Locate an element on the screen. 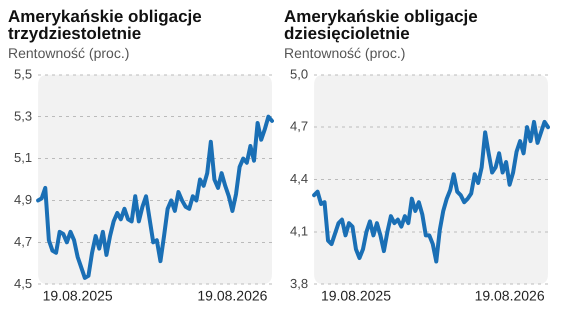 The width and height of the screenshot is (564, 334). y-tick-label: 4,5 is located at coordinates (23, 283).